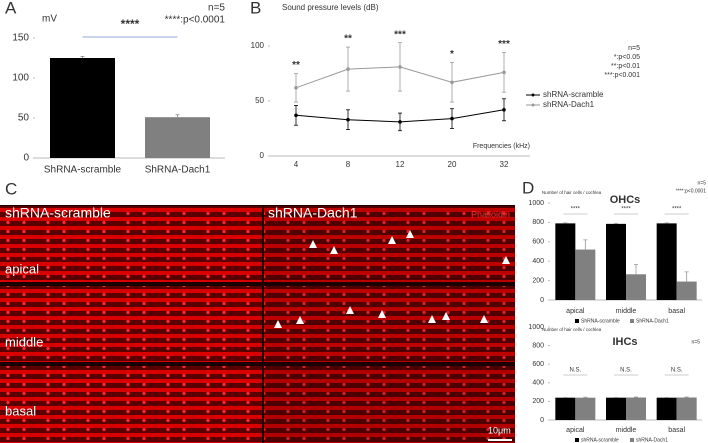 The width and height of the screenshot is (708, 443). What do you see at coordinates (22, 268) in the screenshot?
I see `row-label: apical` at bounding box center [22, 268].